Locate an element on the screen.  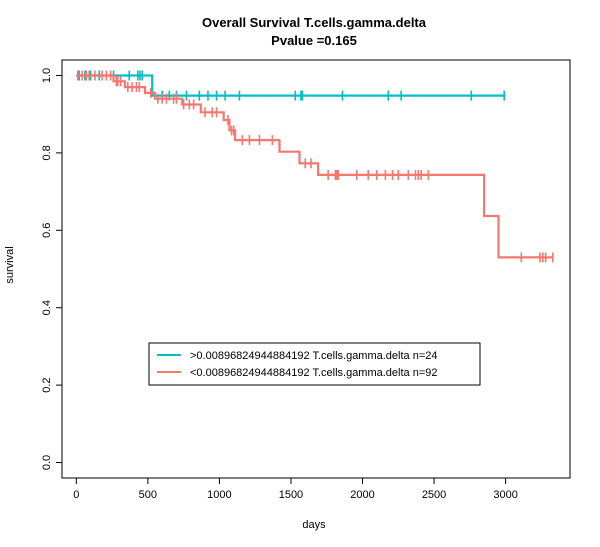
x-tick-label: 0 is located at coordinates (76, 495).